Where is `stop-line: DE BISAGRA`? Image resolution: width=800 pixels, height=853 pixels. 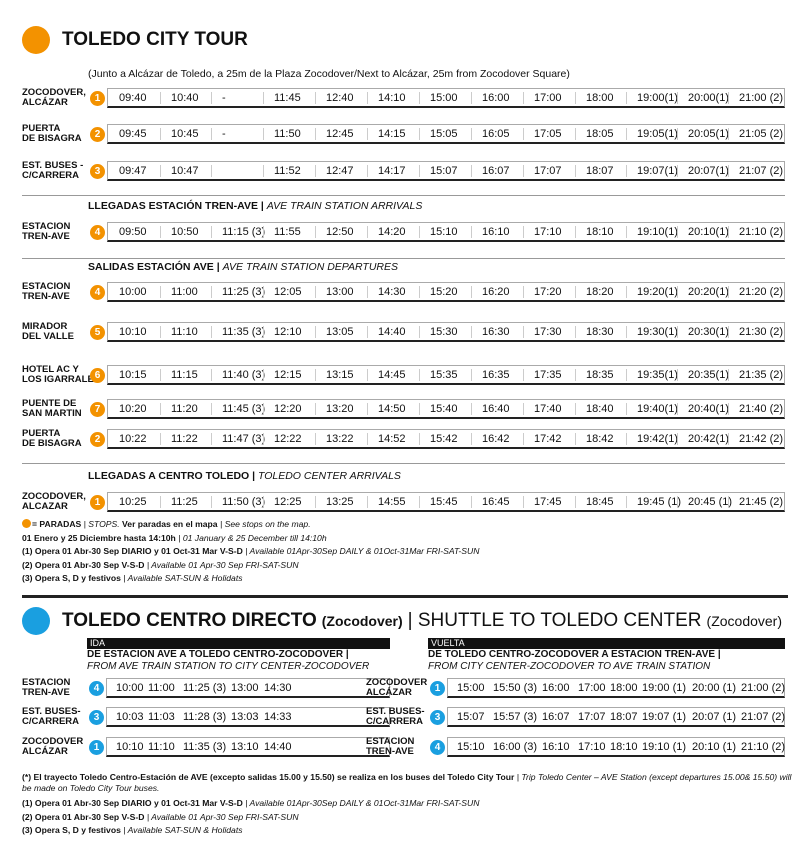
stop-line: DE BISAGRA is located at coordinates (52, 443).